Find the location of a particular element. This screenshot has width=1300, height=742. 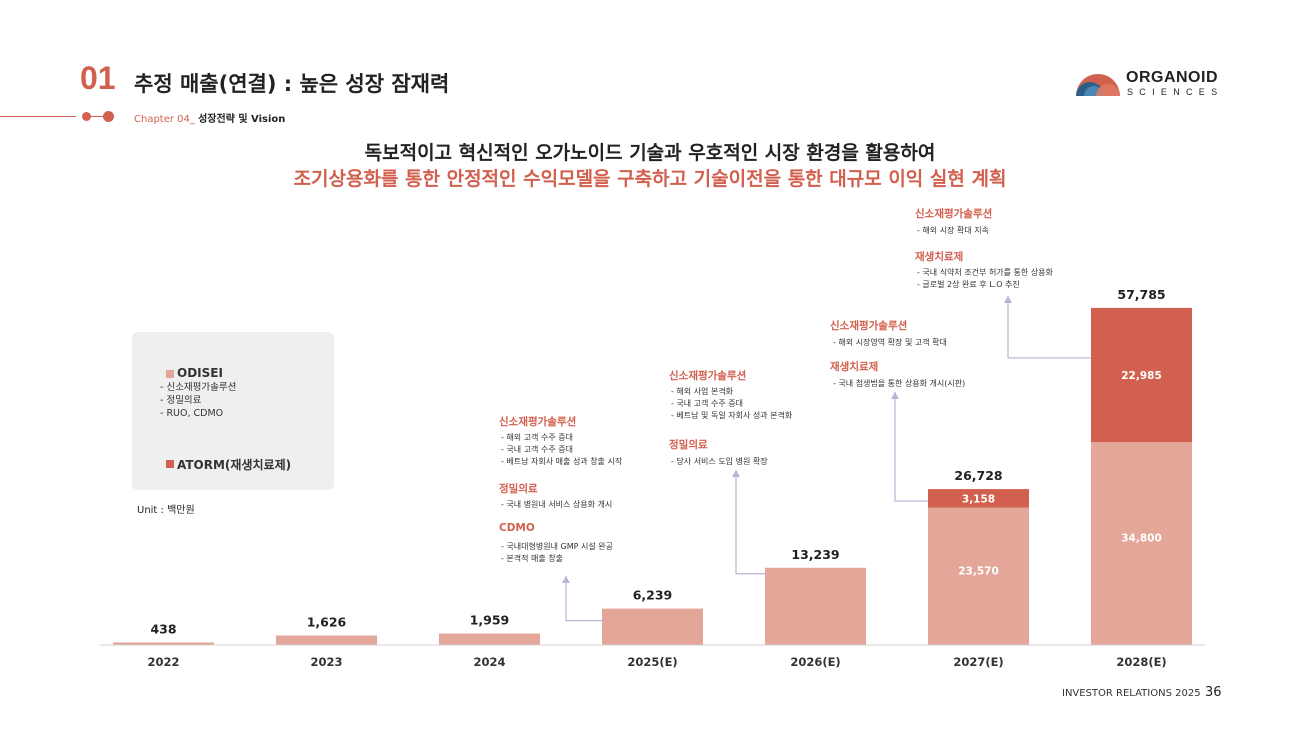

legend-odisei-item: - 신소재평가솔루션 is located at coordinates (198, 387).